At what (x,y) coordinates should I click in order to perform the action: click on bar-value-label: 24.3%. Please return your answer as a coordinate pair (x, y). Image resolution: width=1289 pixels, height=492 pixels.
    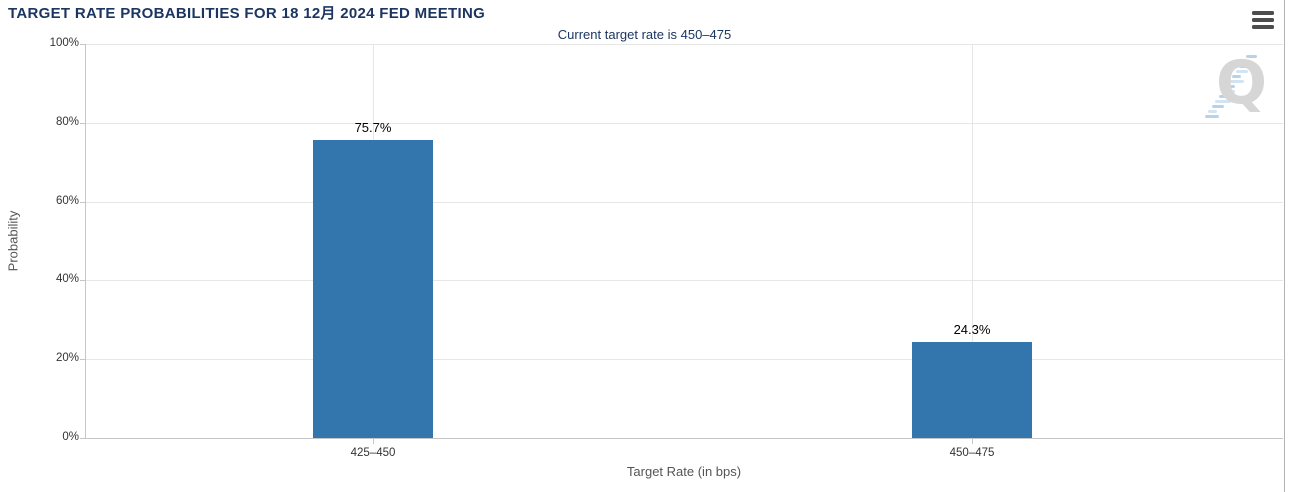
    Looking at the image, I should click on (972, 330).